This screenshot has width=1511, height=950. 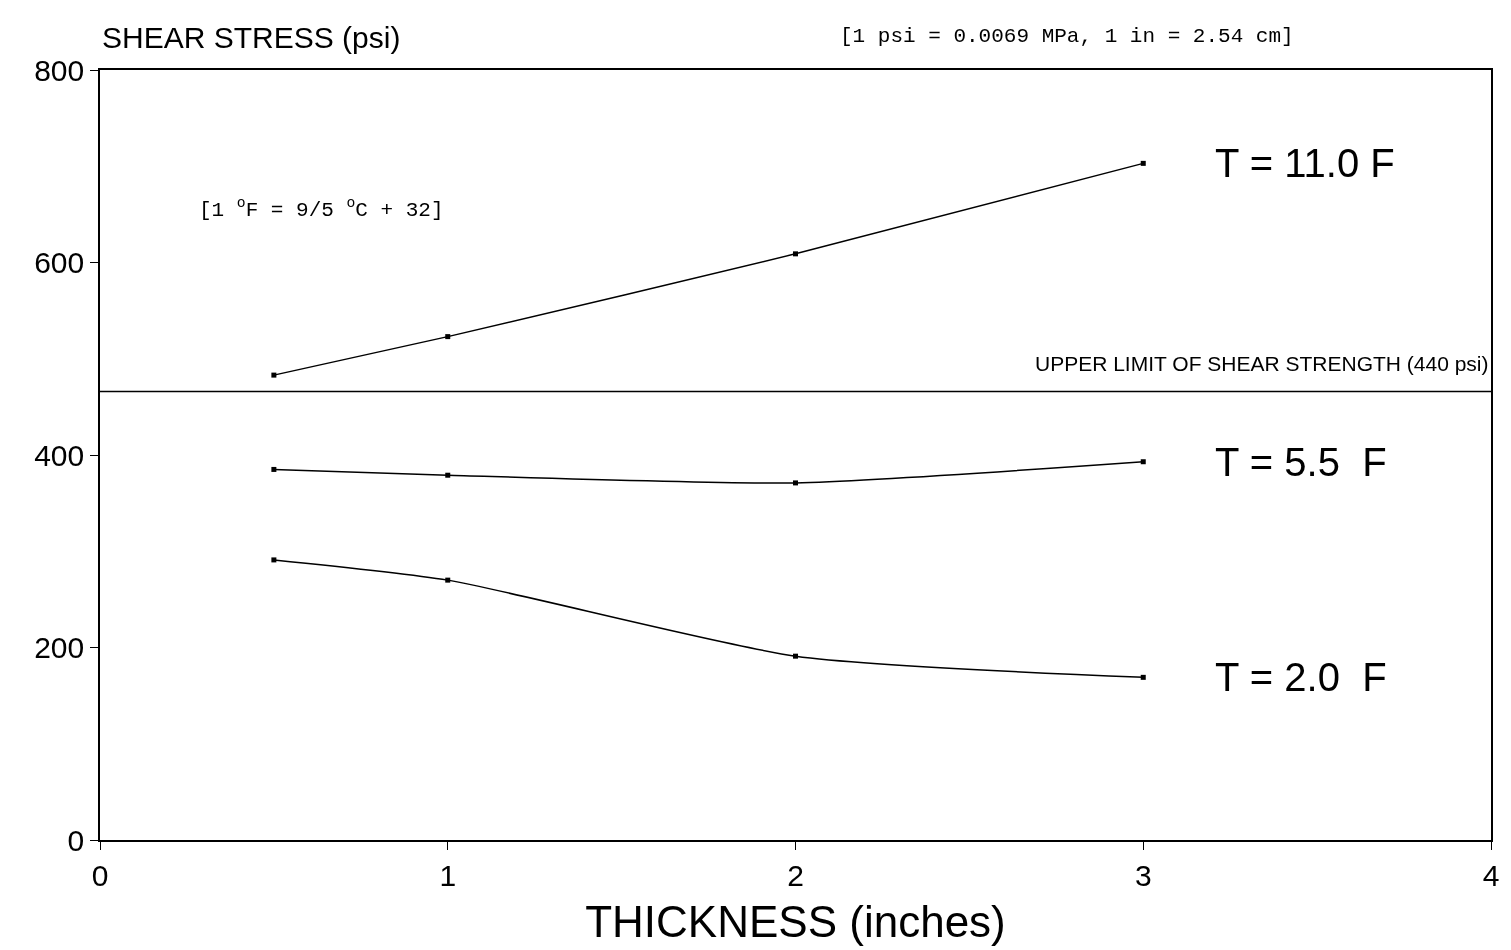 What do you see at coordinates (448, 875) in the screenshot?
I see `x-tick-label: 1` at bounding box center [448, 875].